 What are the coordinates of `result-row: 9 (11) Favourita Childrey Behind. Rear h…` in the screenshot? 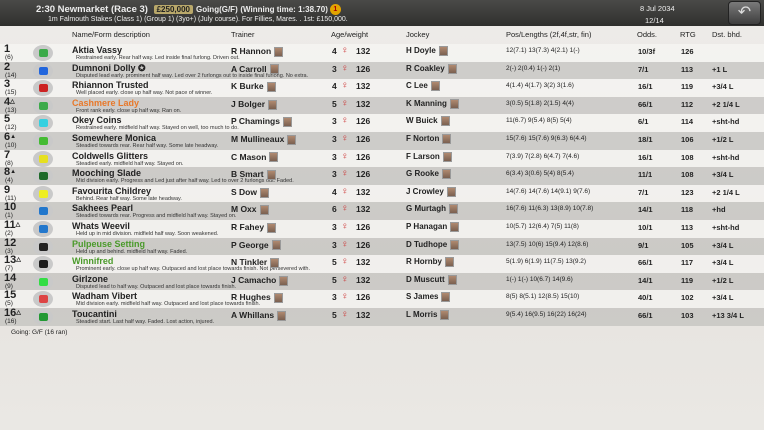 It's located at (382, 193).